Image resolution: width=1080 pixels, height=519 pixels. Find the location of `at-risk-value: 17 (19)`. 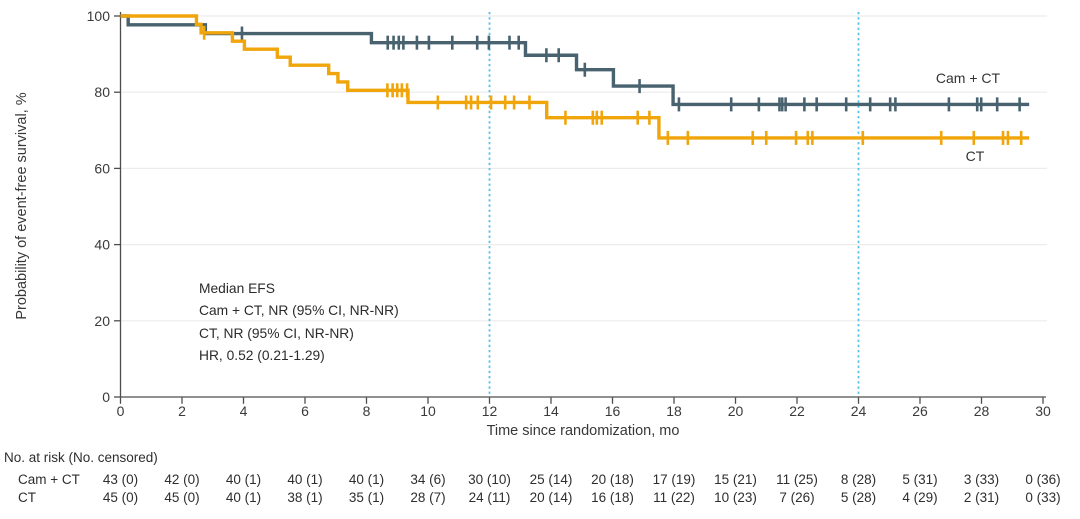

at-risk-value: 17 (19) is located at coordinates (674, 479).